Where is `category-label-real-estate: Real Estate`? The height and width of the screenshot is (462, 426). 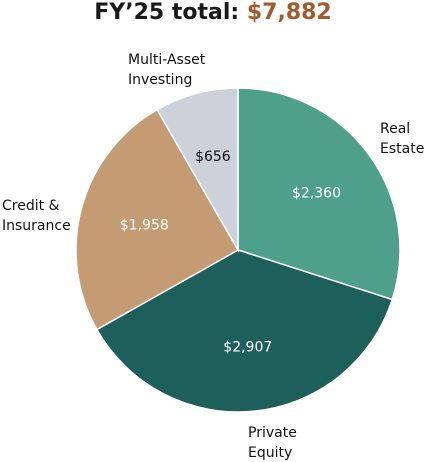 category-label-real-estate: Real Estate is located at coordinates (402, 139).